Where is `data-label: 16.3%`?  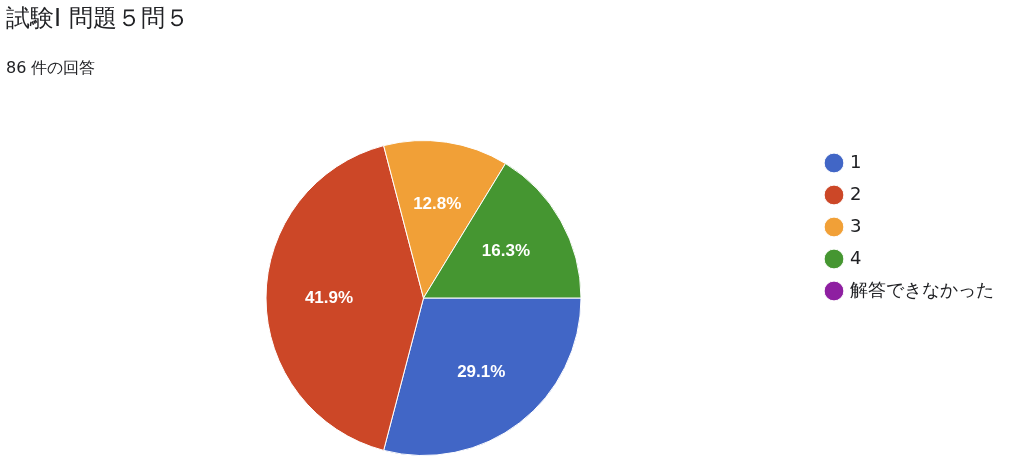
data-label: 16.3% is located at coordinates (505, 251).